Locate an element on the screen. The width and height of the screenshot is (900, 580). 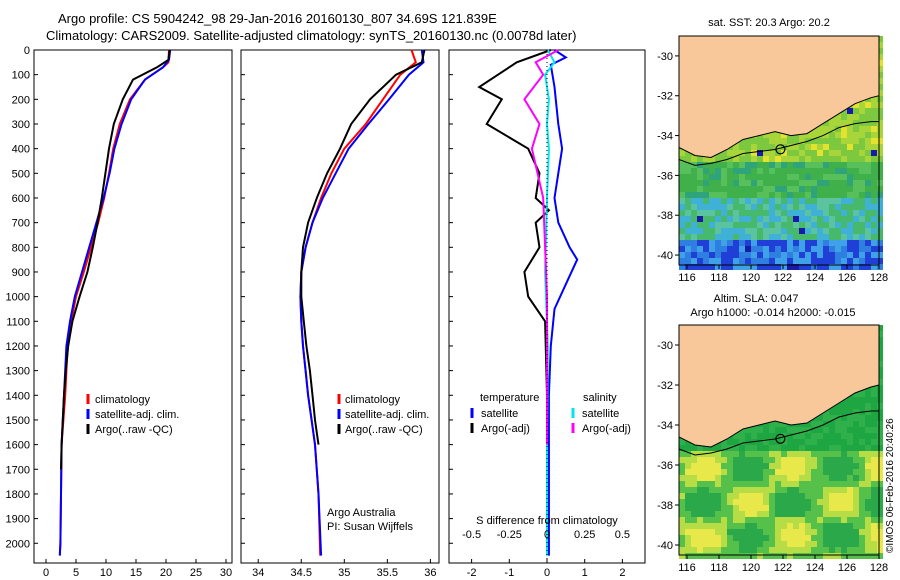
map-frame is located at coordinates (779, 440).